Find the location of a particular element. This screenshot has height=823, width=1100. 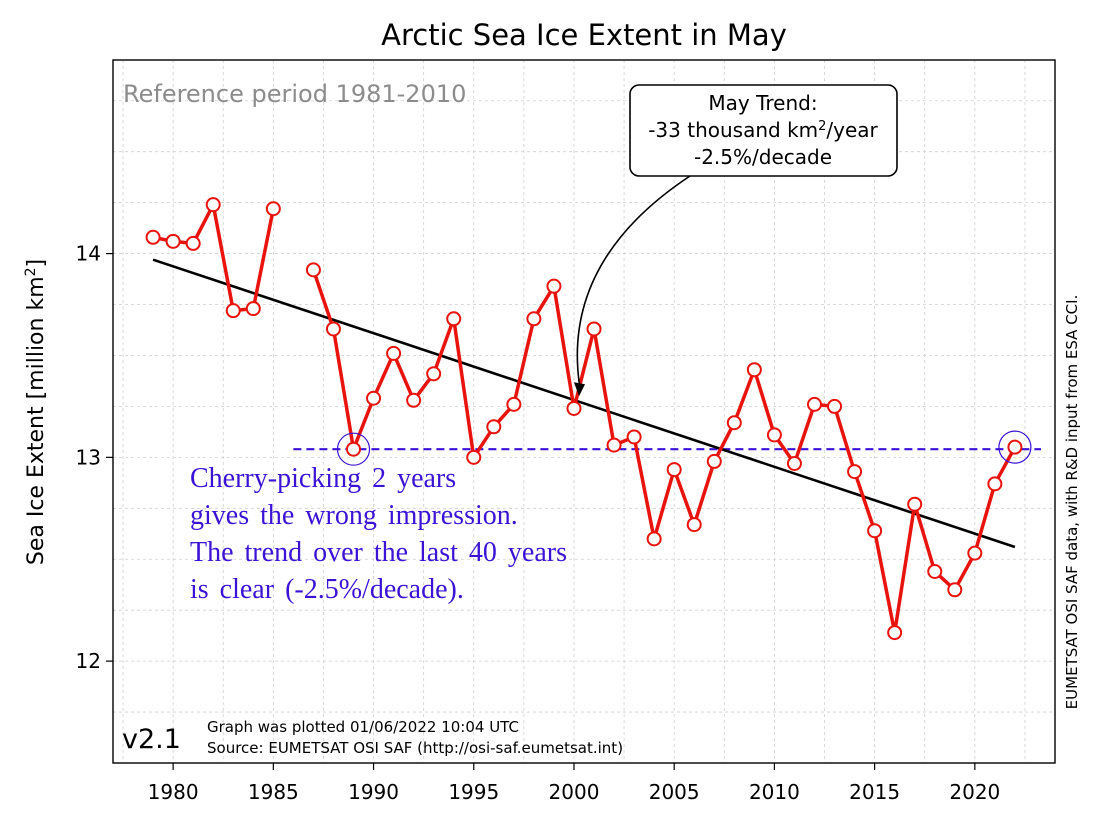

x-tick-label: 2015 is located at coordinates (874, 792).